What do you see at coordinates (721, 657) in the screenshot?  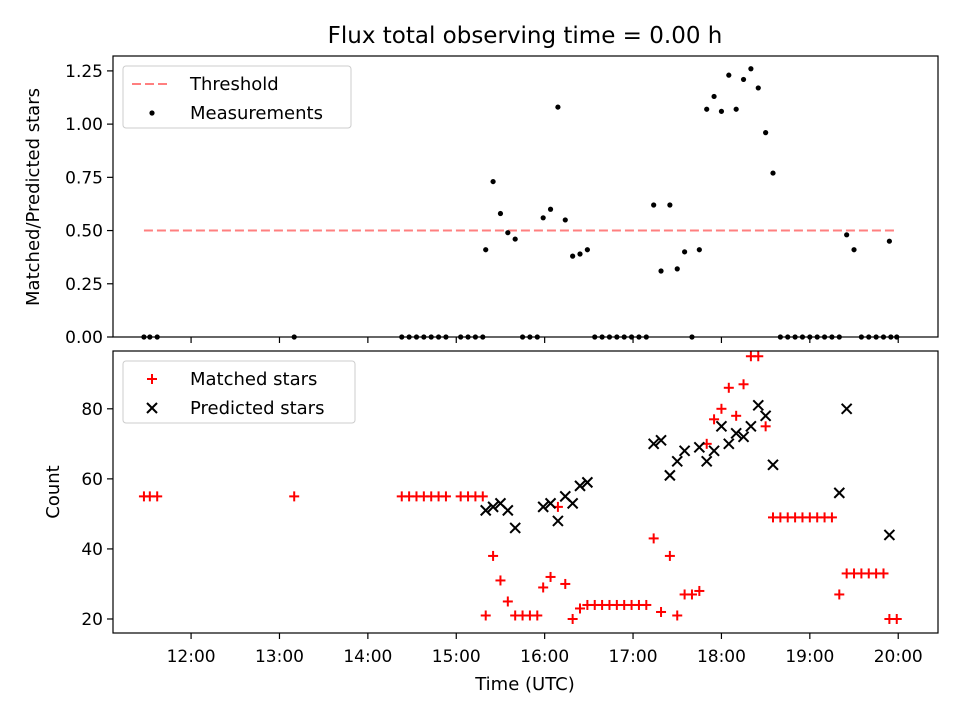 I see `x-tick-label: 18:00` at bounding box center [721, 657].